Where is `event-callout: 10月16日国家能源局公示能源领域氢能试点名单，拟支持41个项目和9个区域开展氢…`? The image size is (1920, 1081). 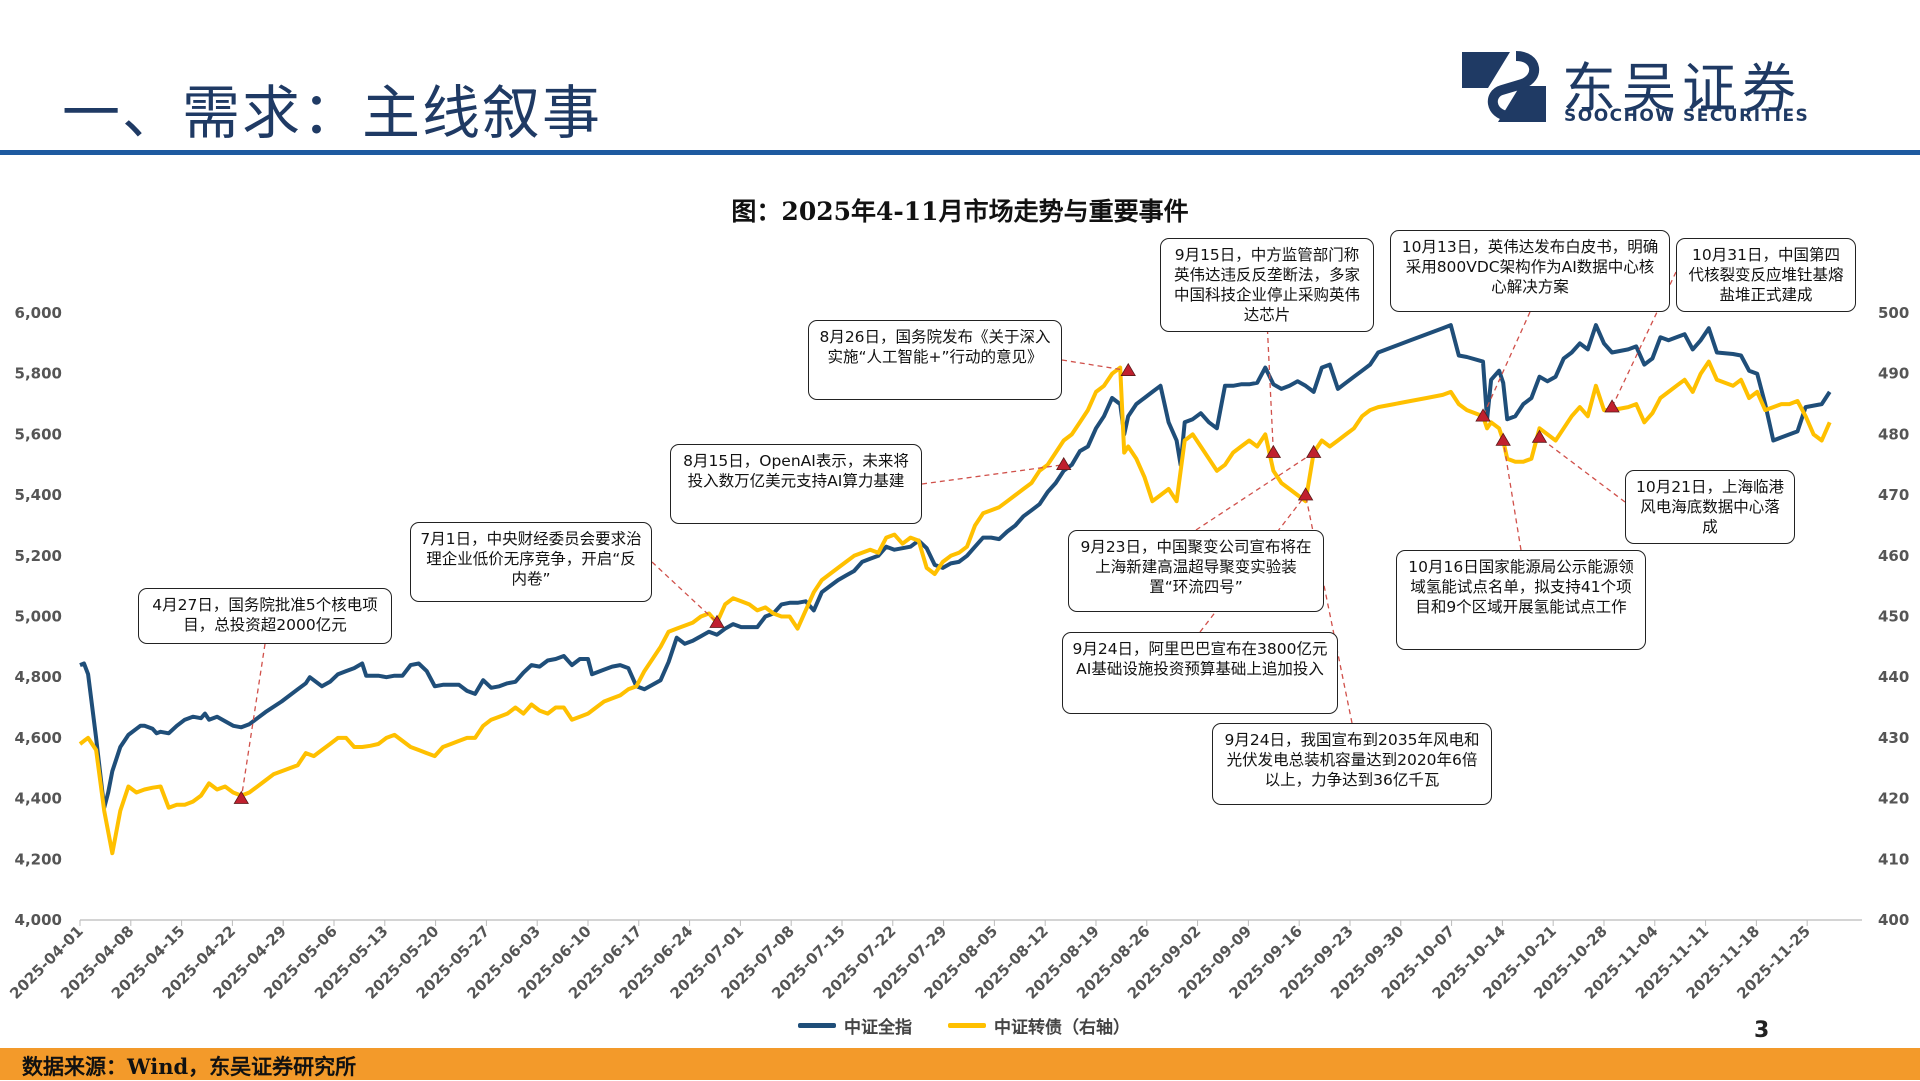
event-callout: 10月16日国家能源局公示能源领域氢能试点名单，拟支持41个项目和9个区域开展氢… is located at coordinates (1521, 600).